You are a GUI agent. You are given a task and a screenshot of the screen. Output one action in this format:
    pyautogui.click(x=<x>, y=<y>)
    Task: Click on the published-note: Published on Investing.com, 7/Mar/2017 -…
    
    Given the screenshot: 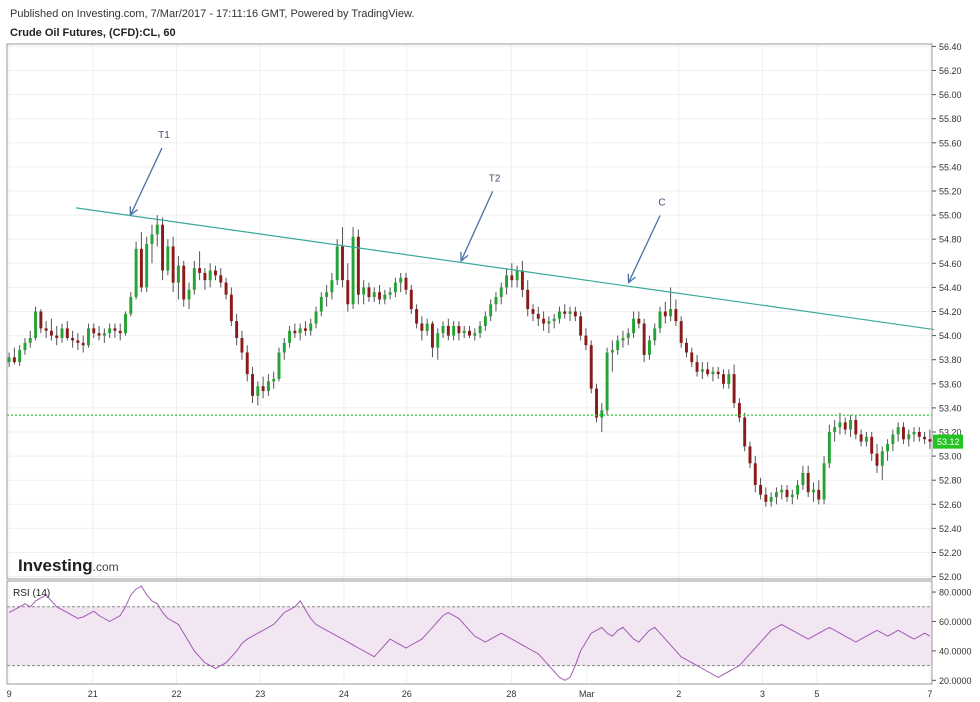 What is the action you would take?
    pyautogui.click(x=212, y=14)
    